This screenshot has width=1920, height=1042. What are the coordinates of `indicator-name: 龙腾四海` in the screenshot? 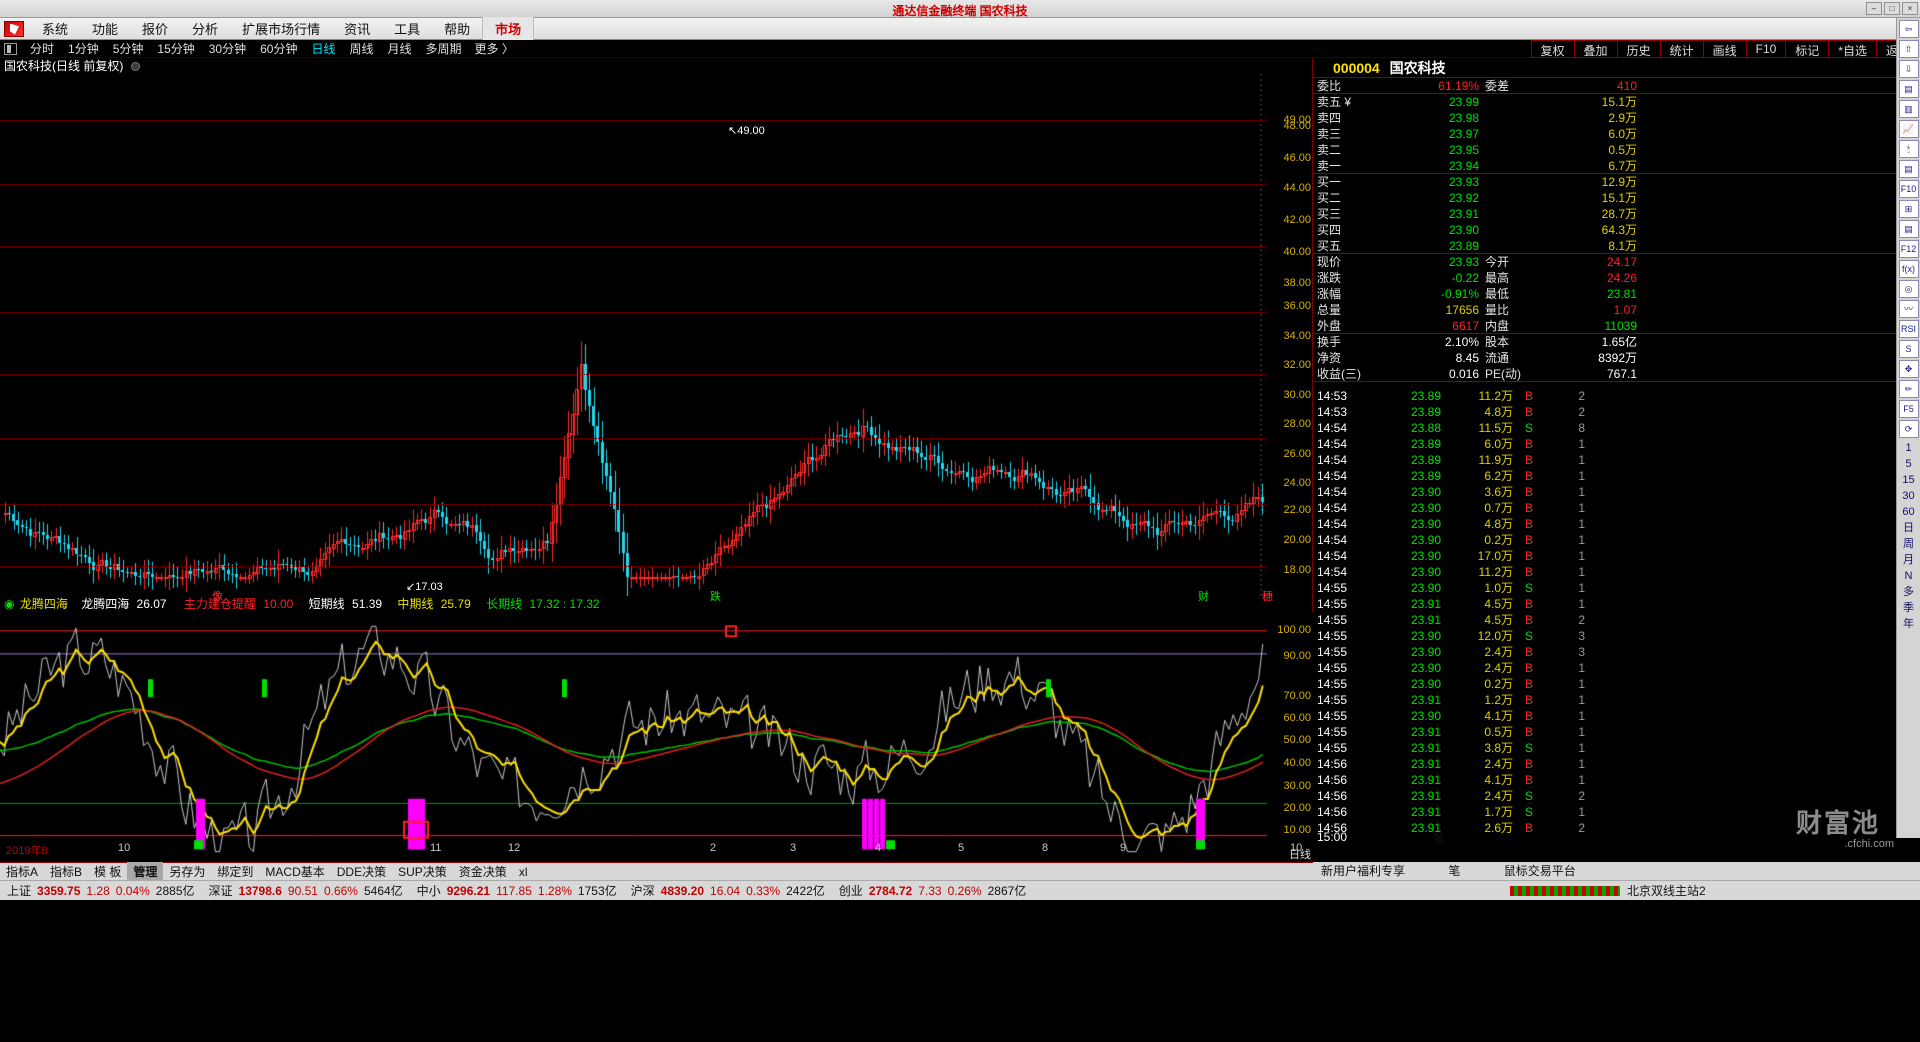 It's located at (43, 604).